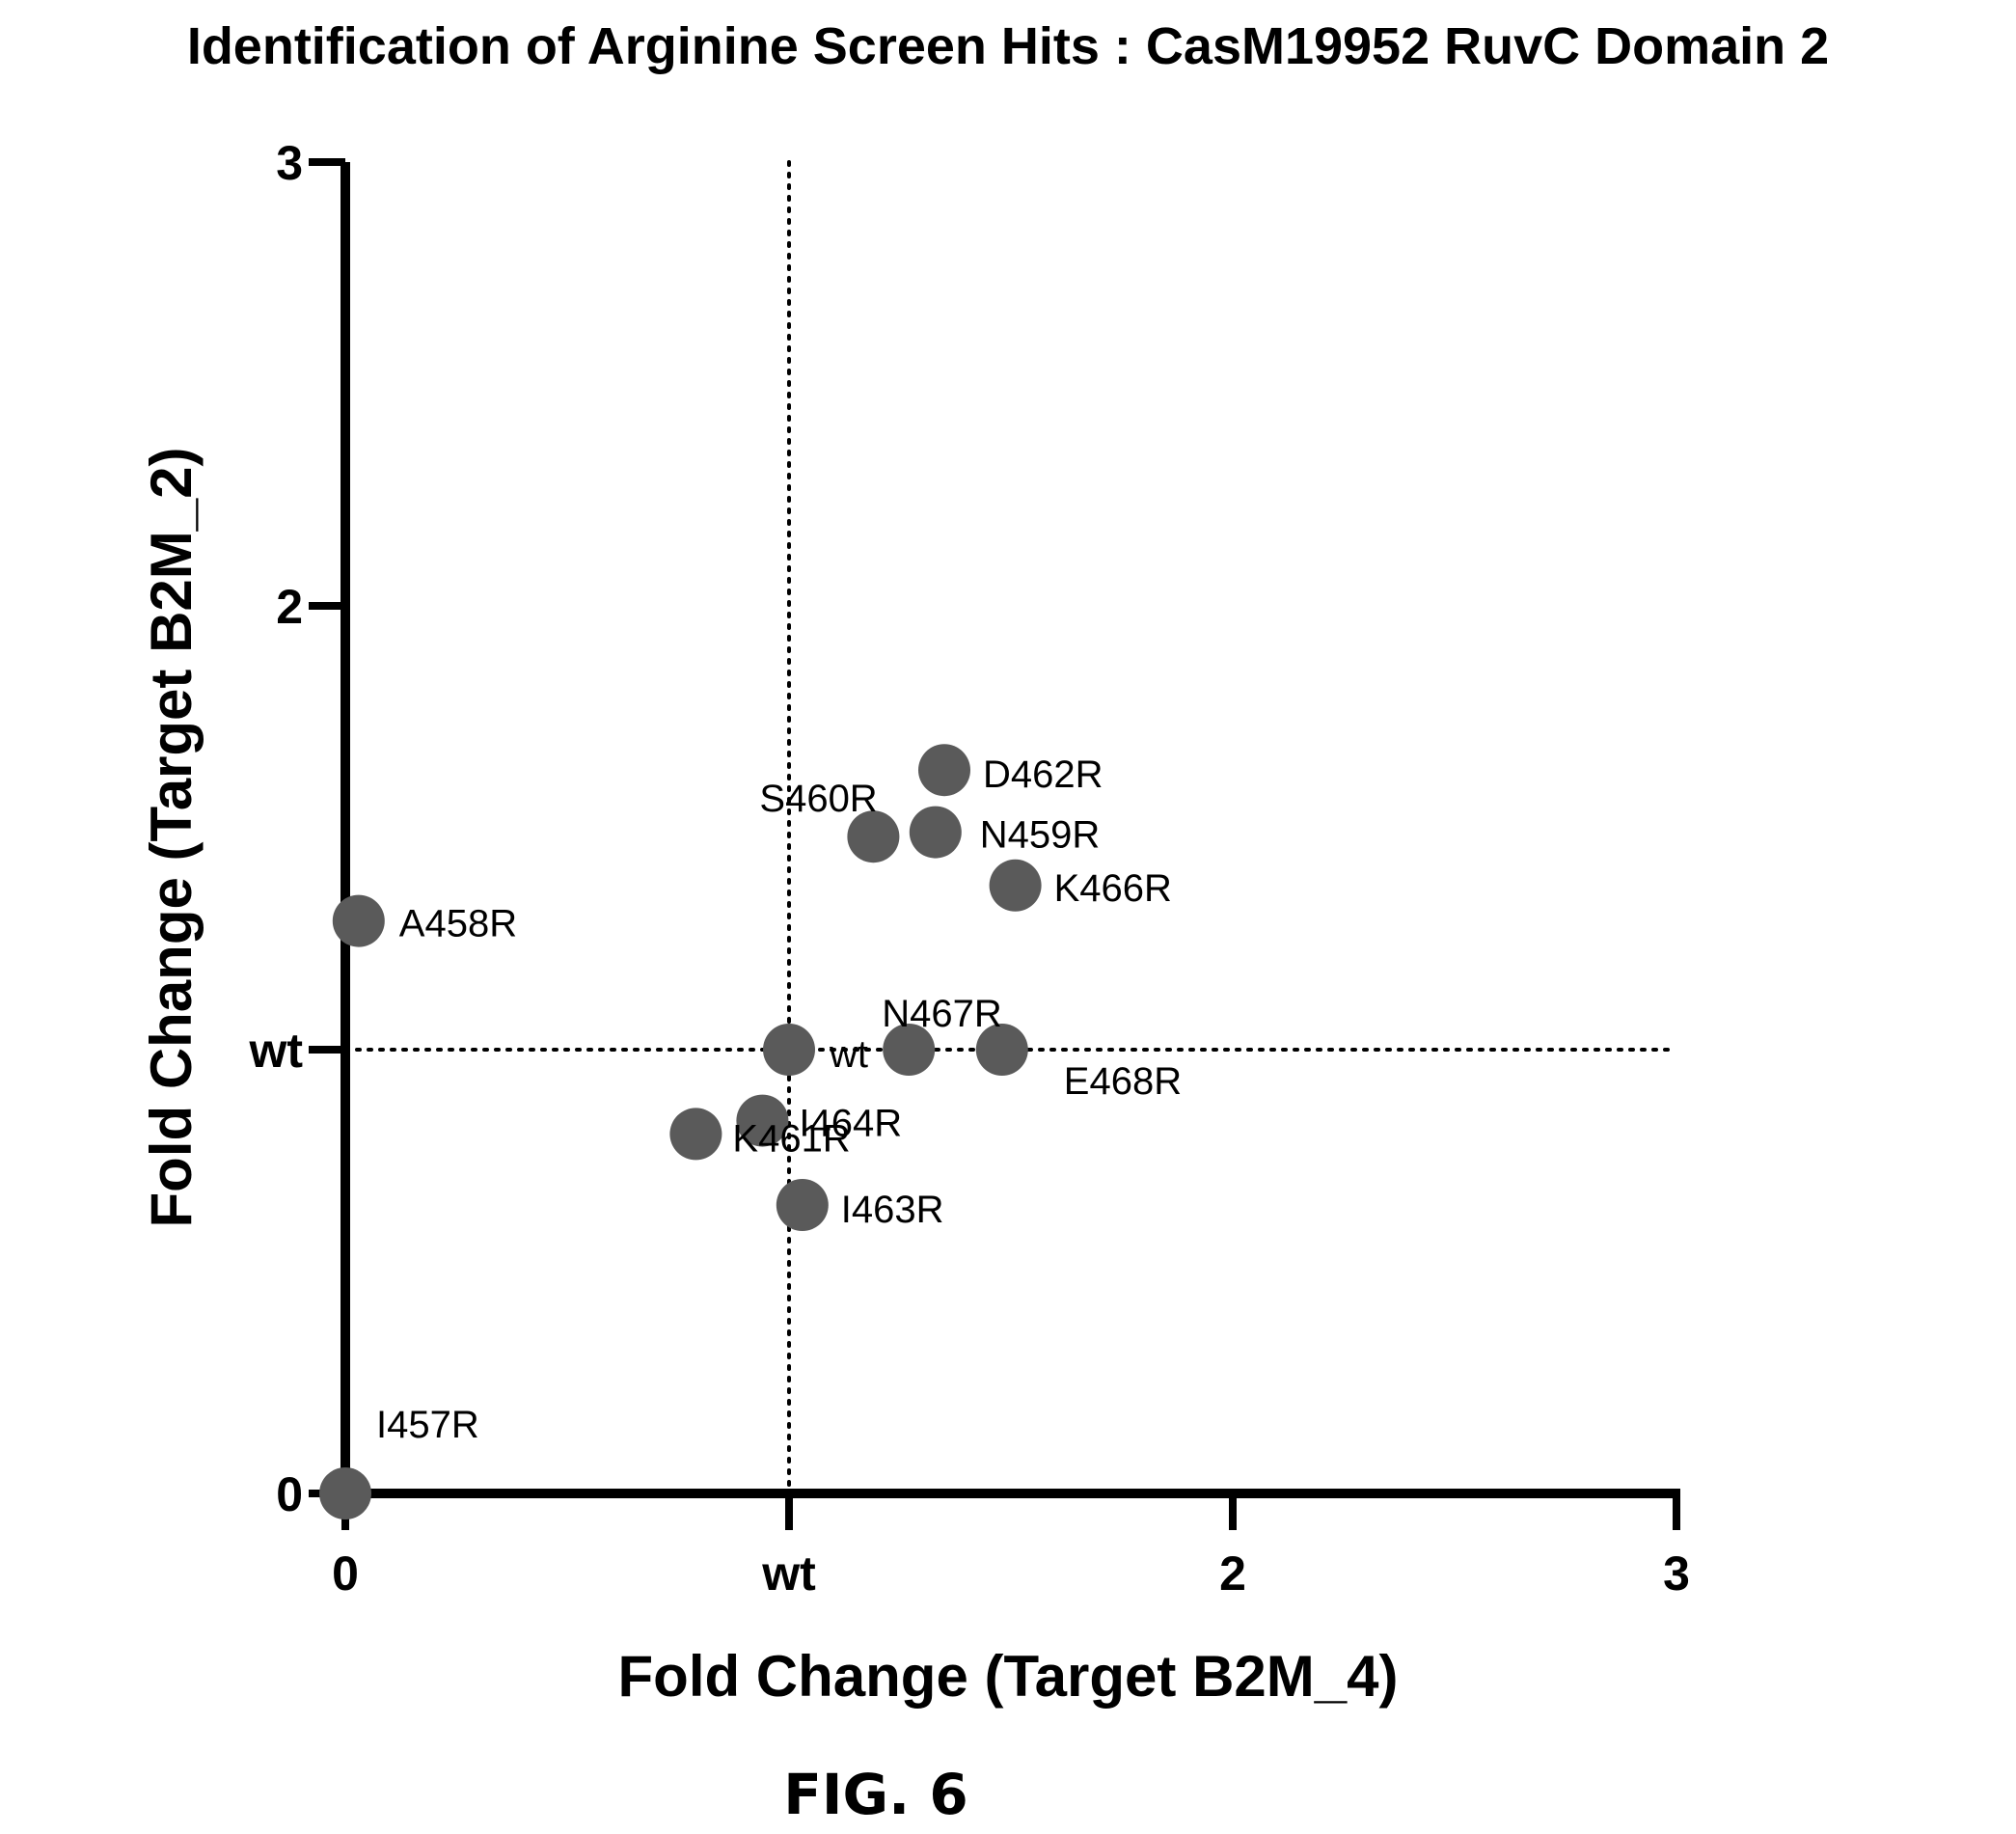 This screenshot has height=1834, width=2016. Describe the element at coordinates (892, 1210) in the screenshot. I see `data-label-i463r: I463R` at that location.